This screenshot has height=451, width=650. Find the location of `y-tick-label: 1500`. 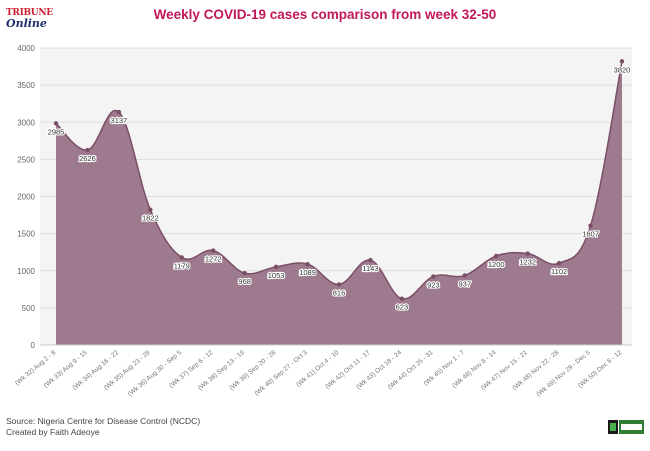

y-tick-label: 1500 is located at coordinates (26, 234).